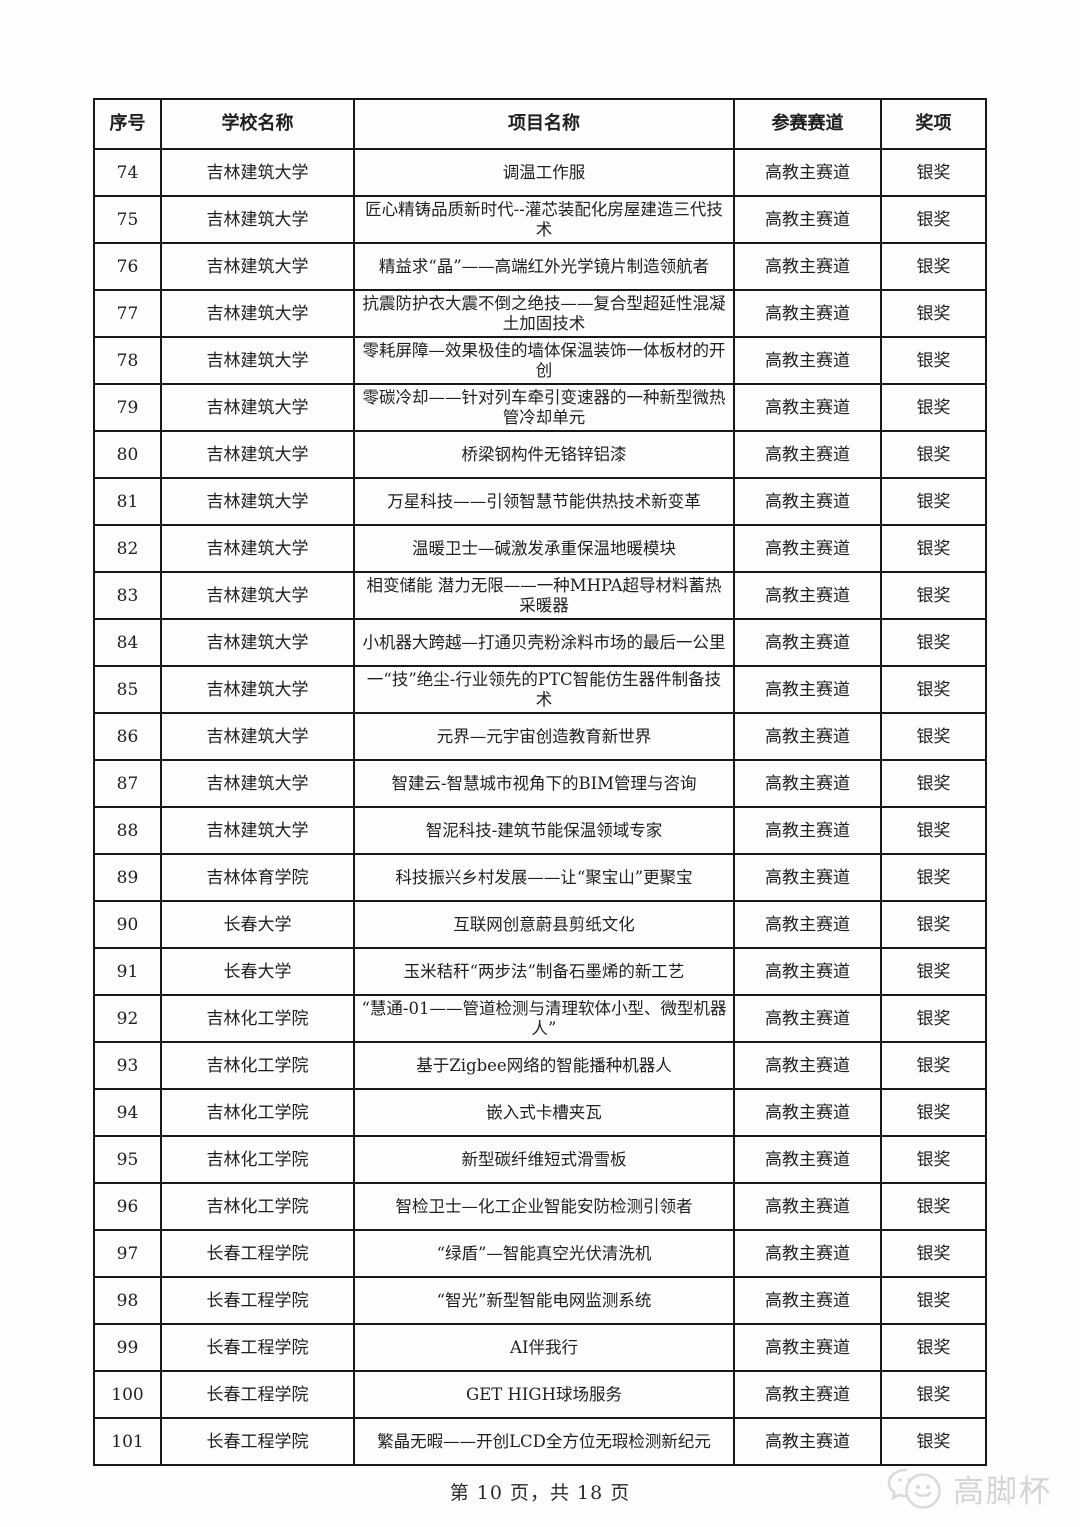 The height and width of the screenshot is (1527, 1080). Describe the element at coordinates (544, 313) in the screenshot. I see `cell-project: 抗震防护衣大震不倒之绝技——复合型超延性混凝土加固技术` at that location.